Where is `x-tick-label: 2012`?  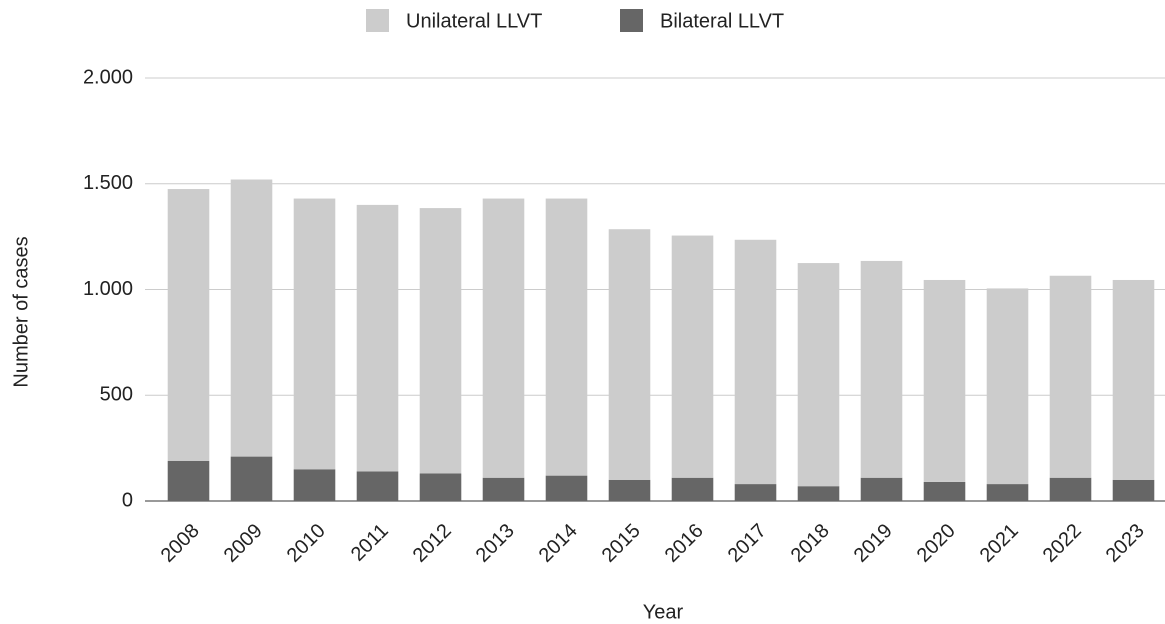 x-tick-label: 2012 is located at coordinates (432, 543).